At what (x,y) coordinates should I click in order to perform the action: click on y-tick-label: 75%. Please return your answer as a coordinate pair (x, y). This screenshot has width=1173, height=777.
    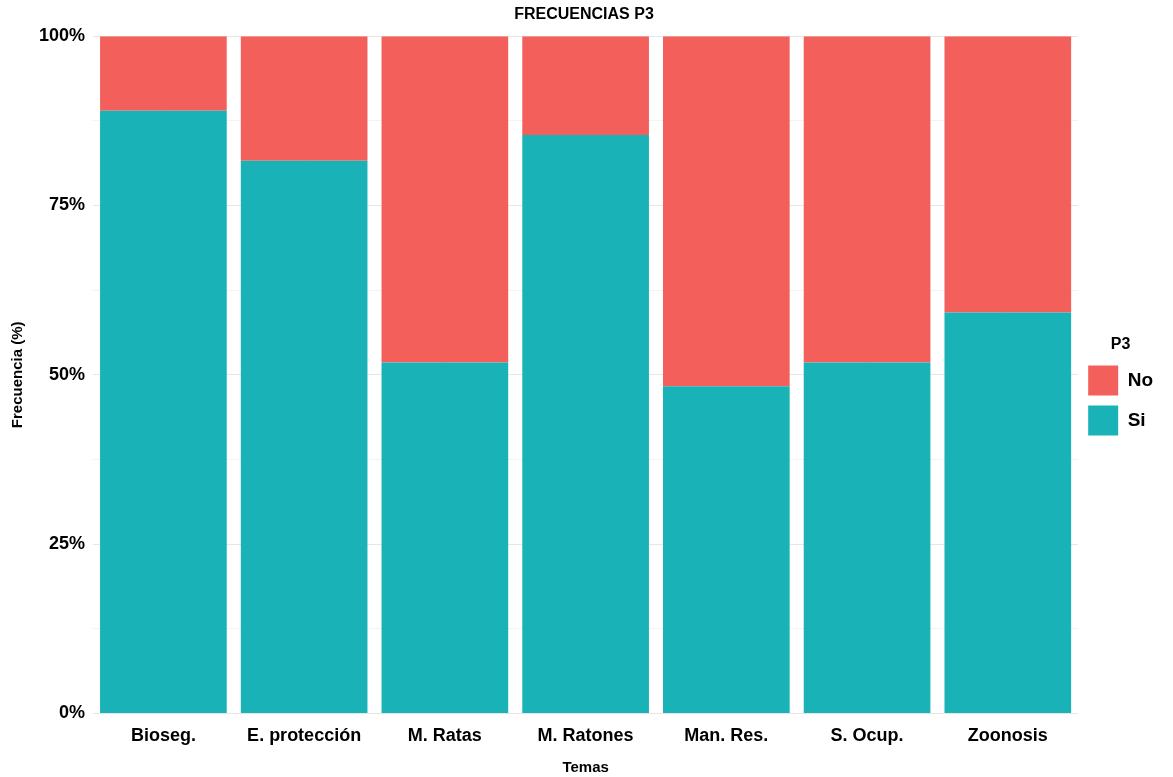
    Looking at the image, I should click on (67, 204).